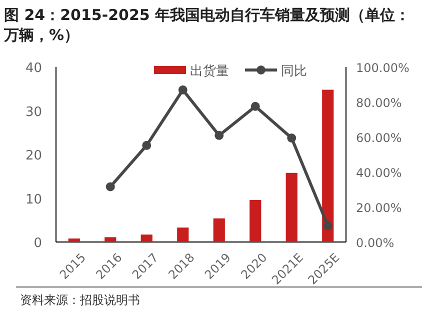  I want to click on y2-tick-label: 80.00%, so click(379, 103).